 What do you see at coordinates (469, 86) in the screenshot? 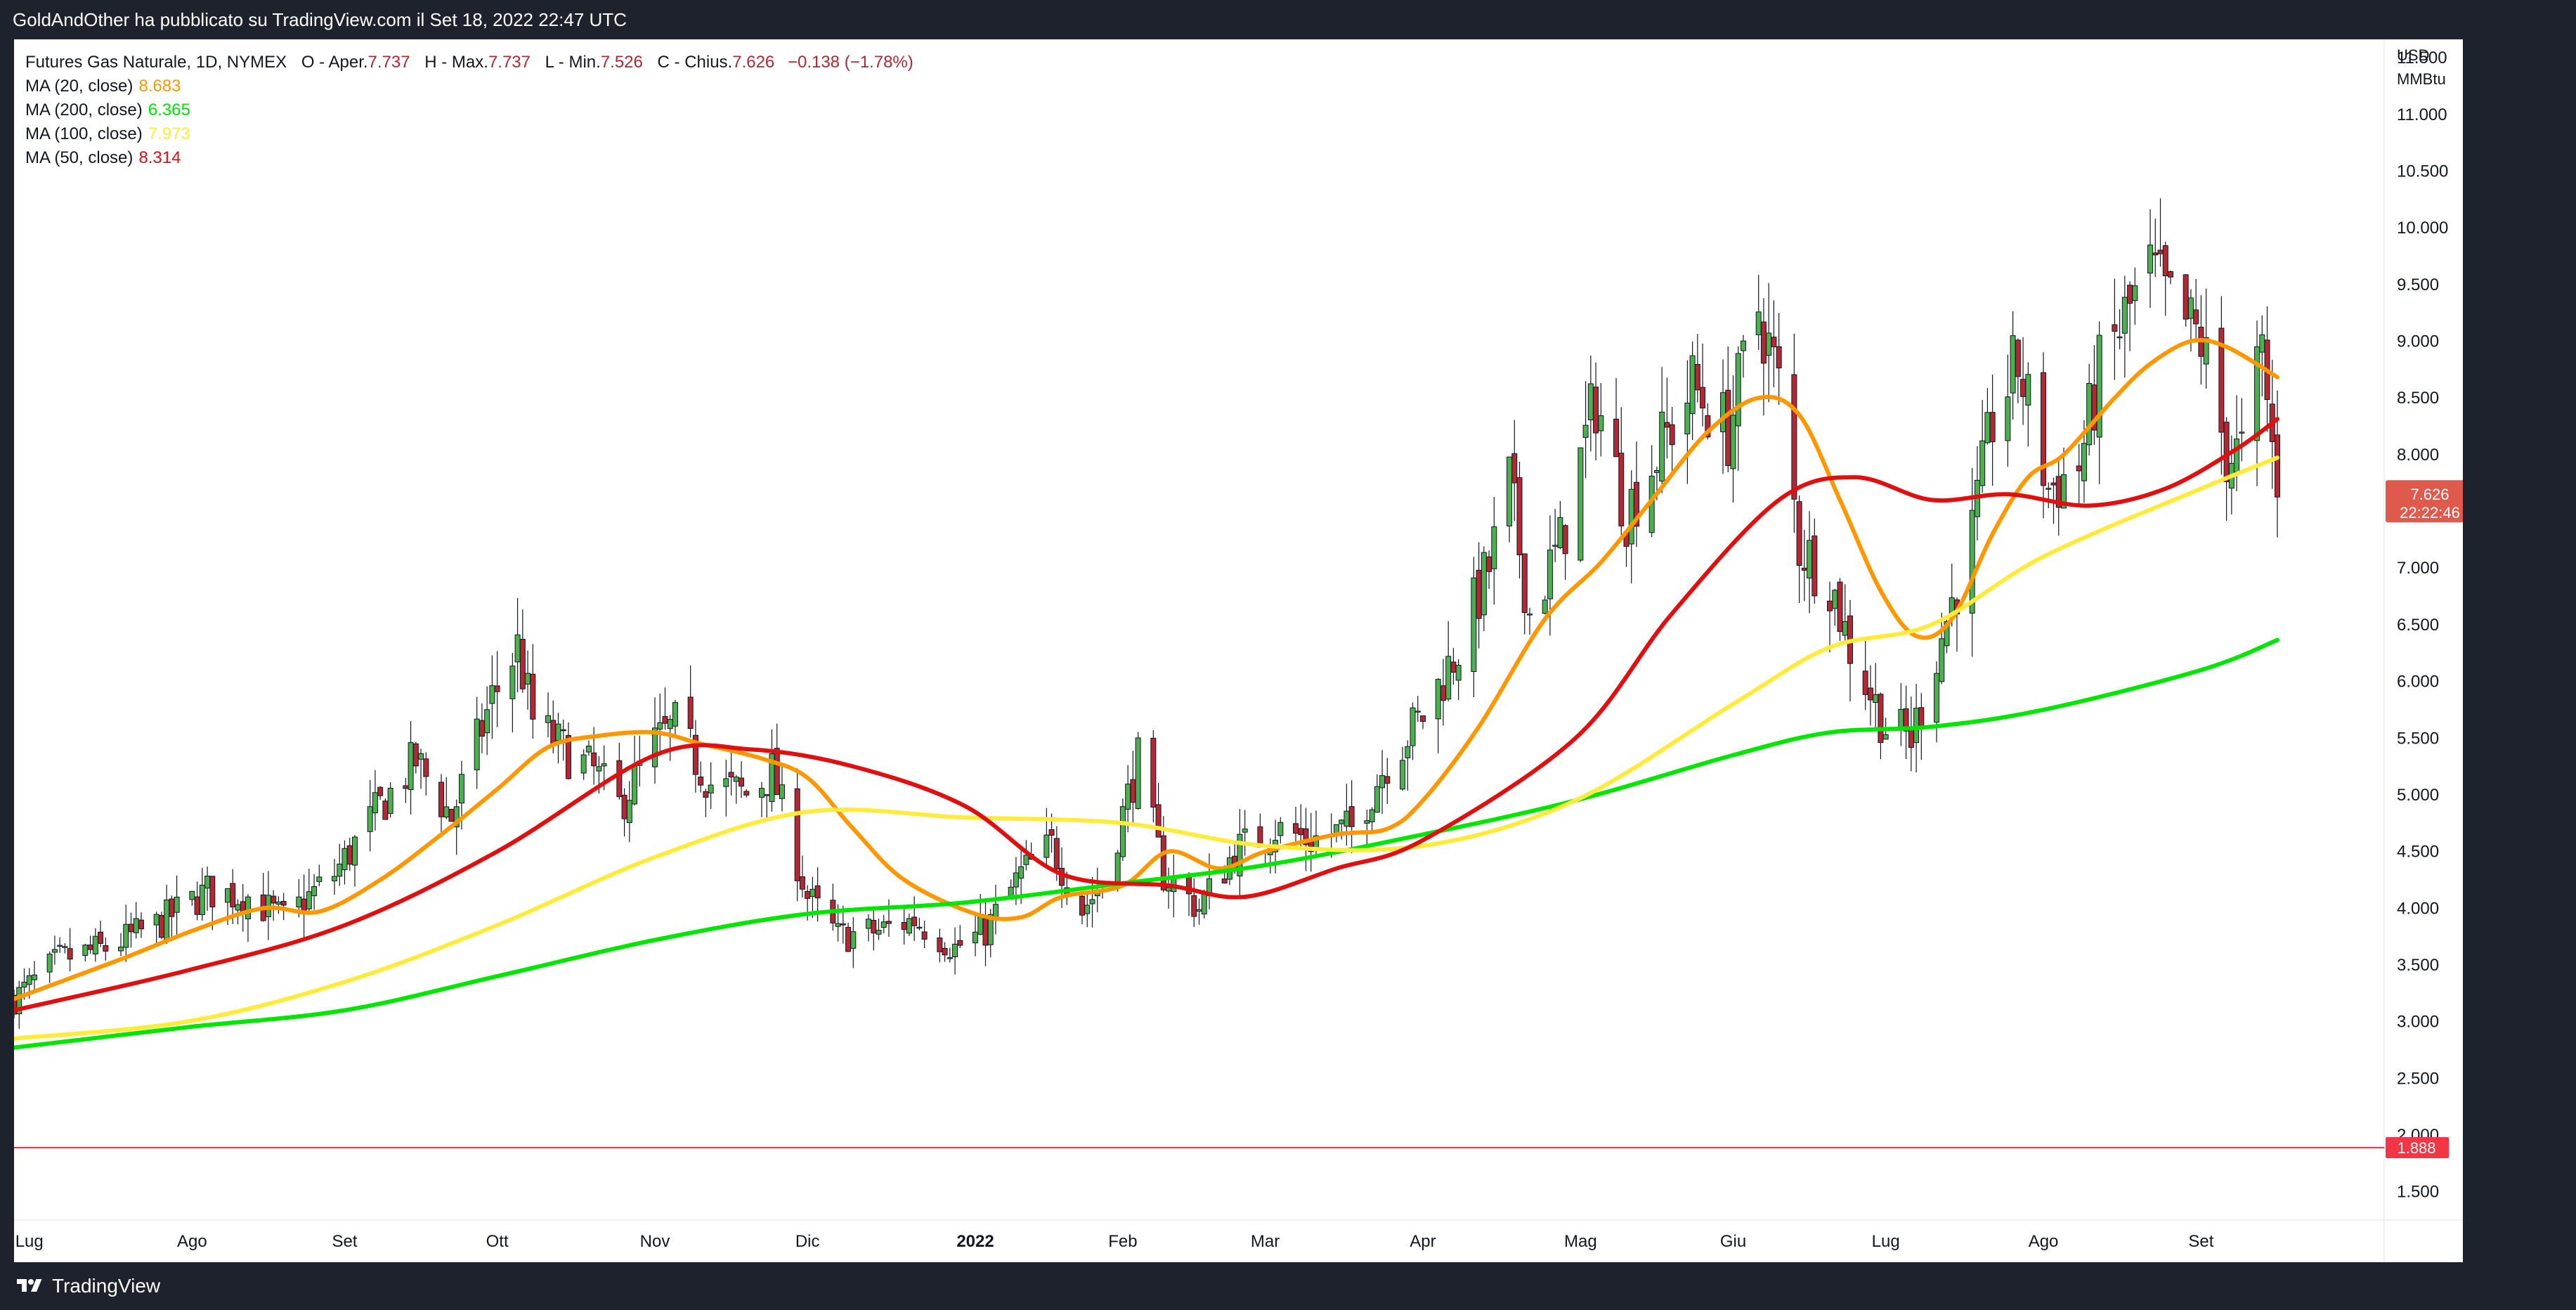
I see `ma-row-20: MA (20, close) 8.683` at bounding box center [469, 86].